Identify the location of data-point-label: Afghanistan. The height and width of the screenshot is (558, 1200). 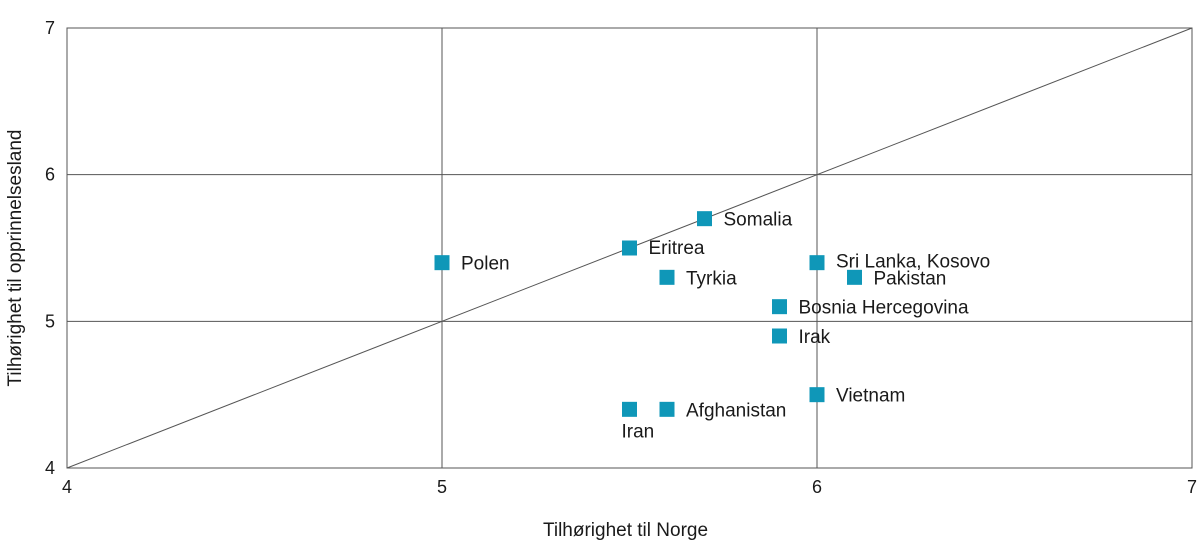
(736, 410).